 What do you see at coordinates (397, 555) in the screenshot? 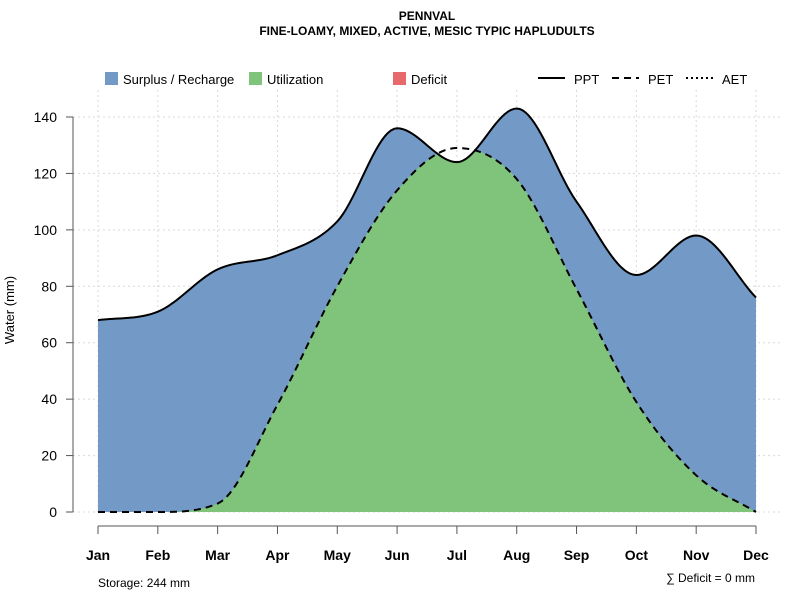
I see `x-tick-label: Jun` at bounding box center [397, 555].